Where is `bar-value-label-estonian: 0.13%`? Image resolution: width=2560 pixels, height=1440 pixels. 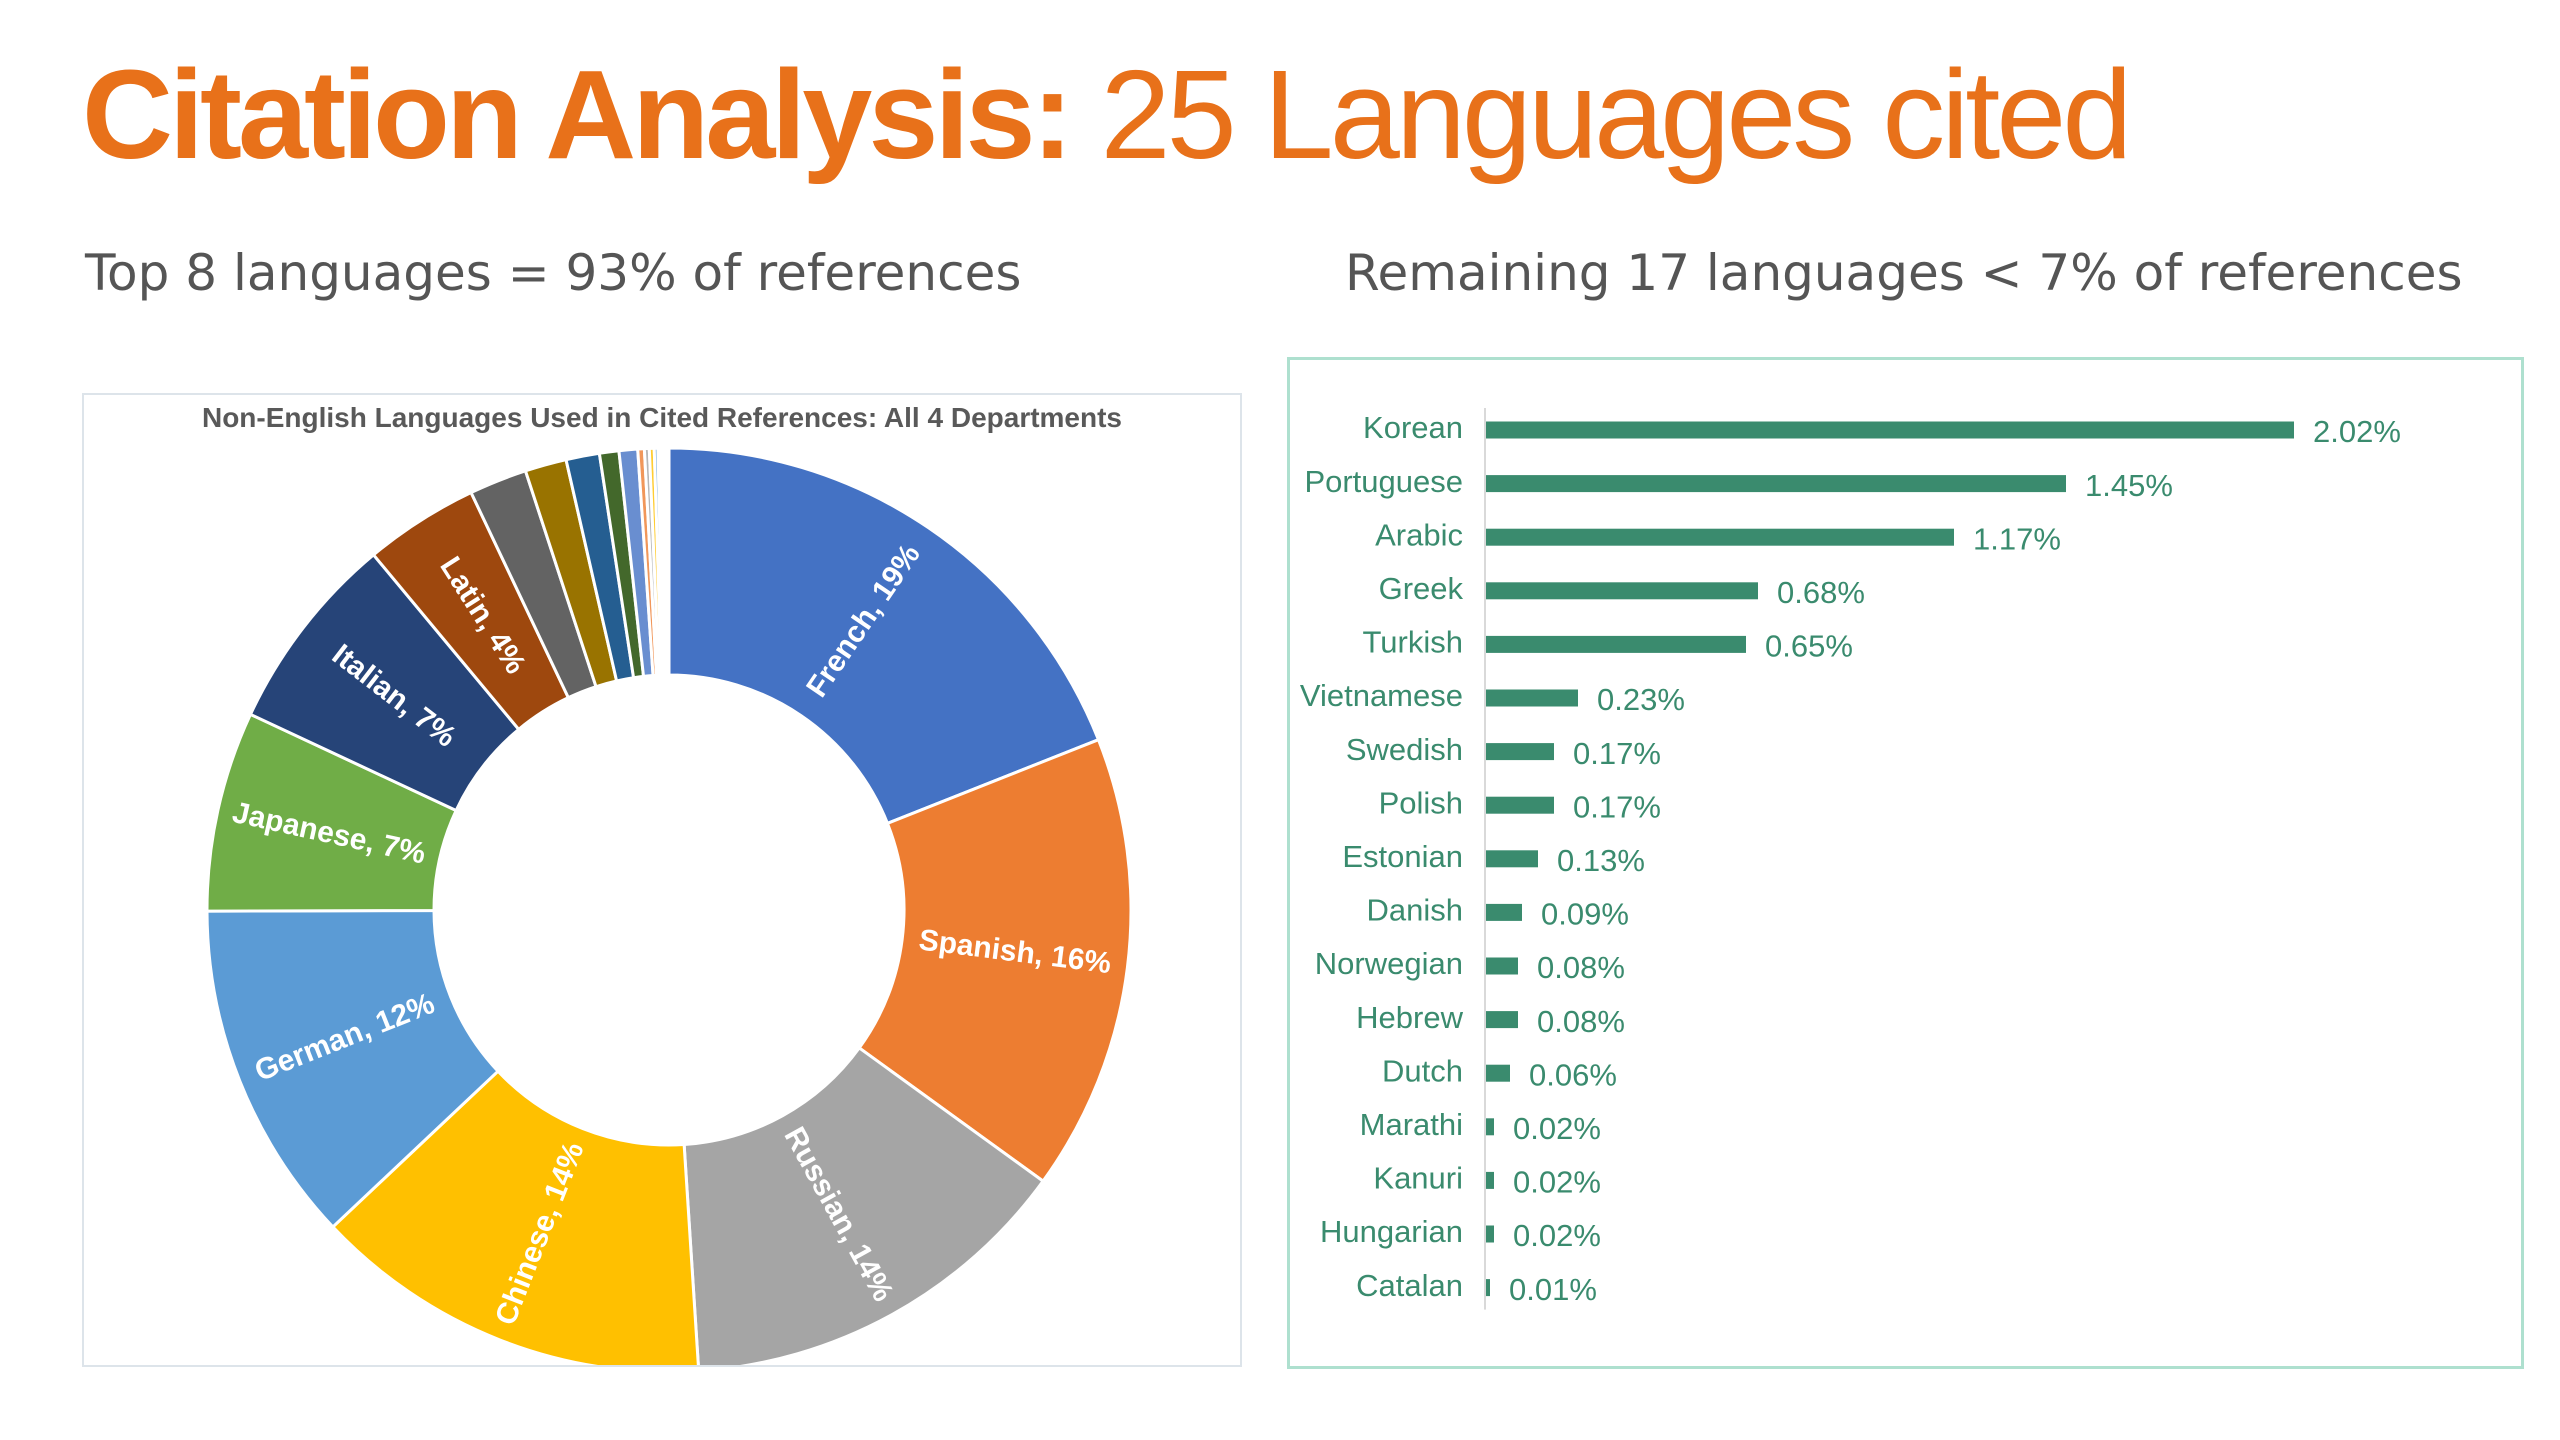
bar-value-label-estonian: 0.13% is located at coordinates (1601, 860).